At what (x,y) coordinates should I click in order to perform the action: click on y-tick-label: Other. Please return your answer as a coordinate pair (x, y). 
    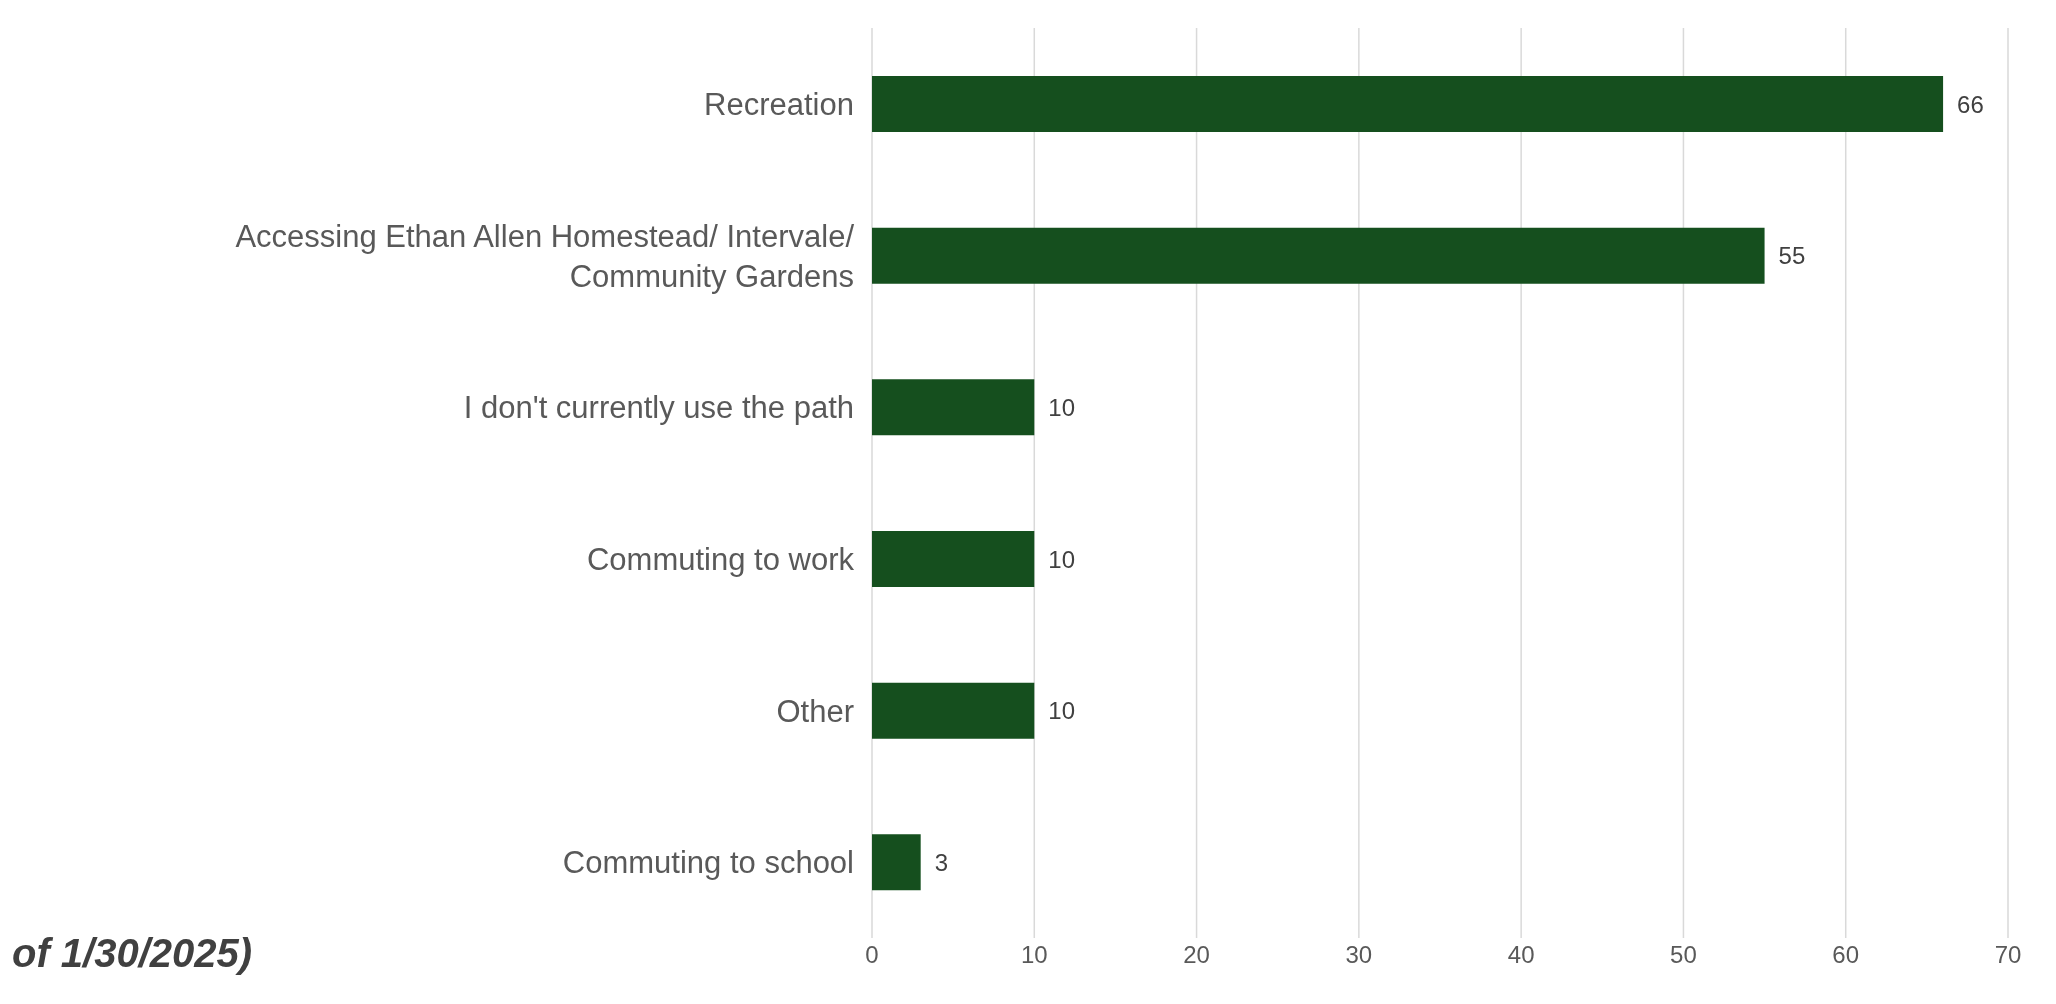
    Looking at the image, I should click on (815, 710).